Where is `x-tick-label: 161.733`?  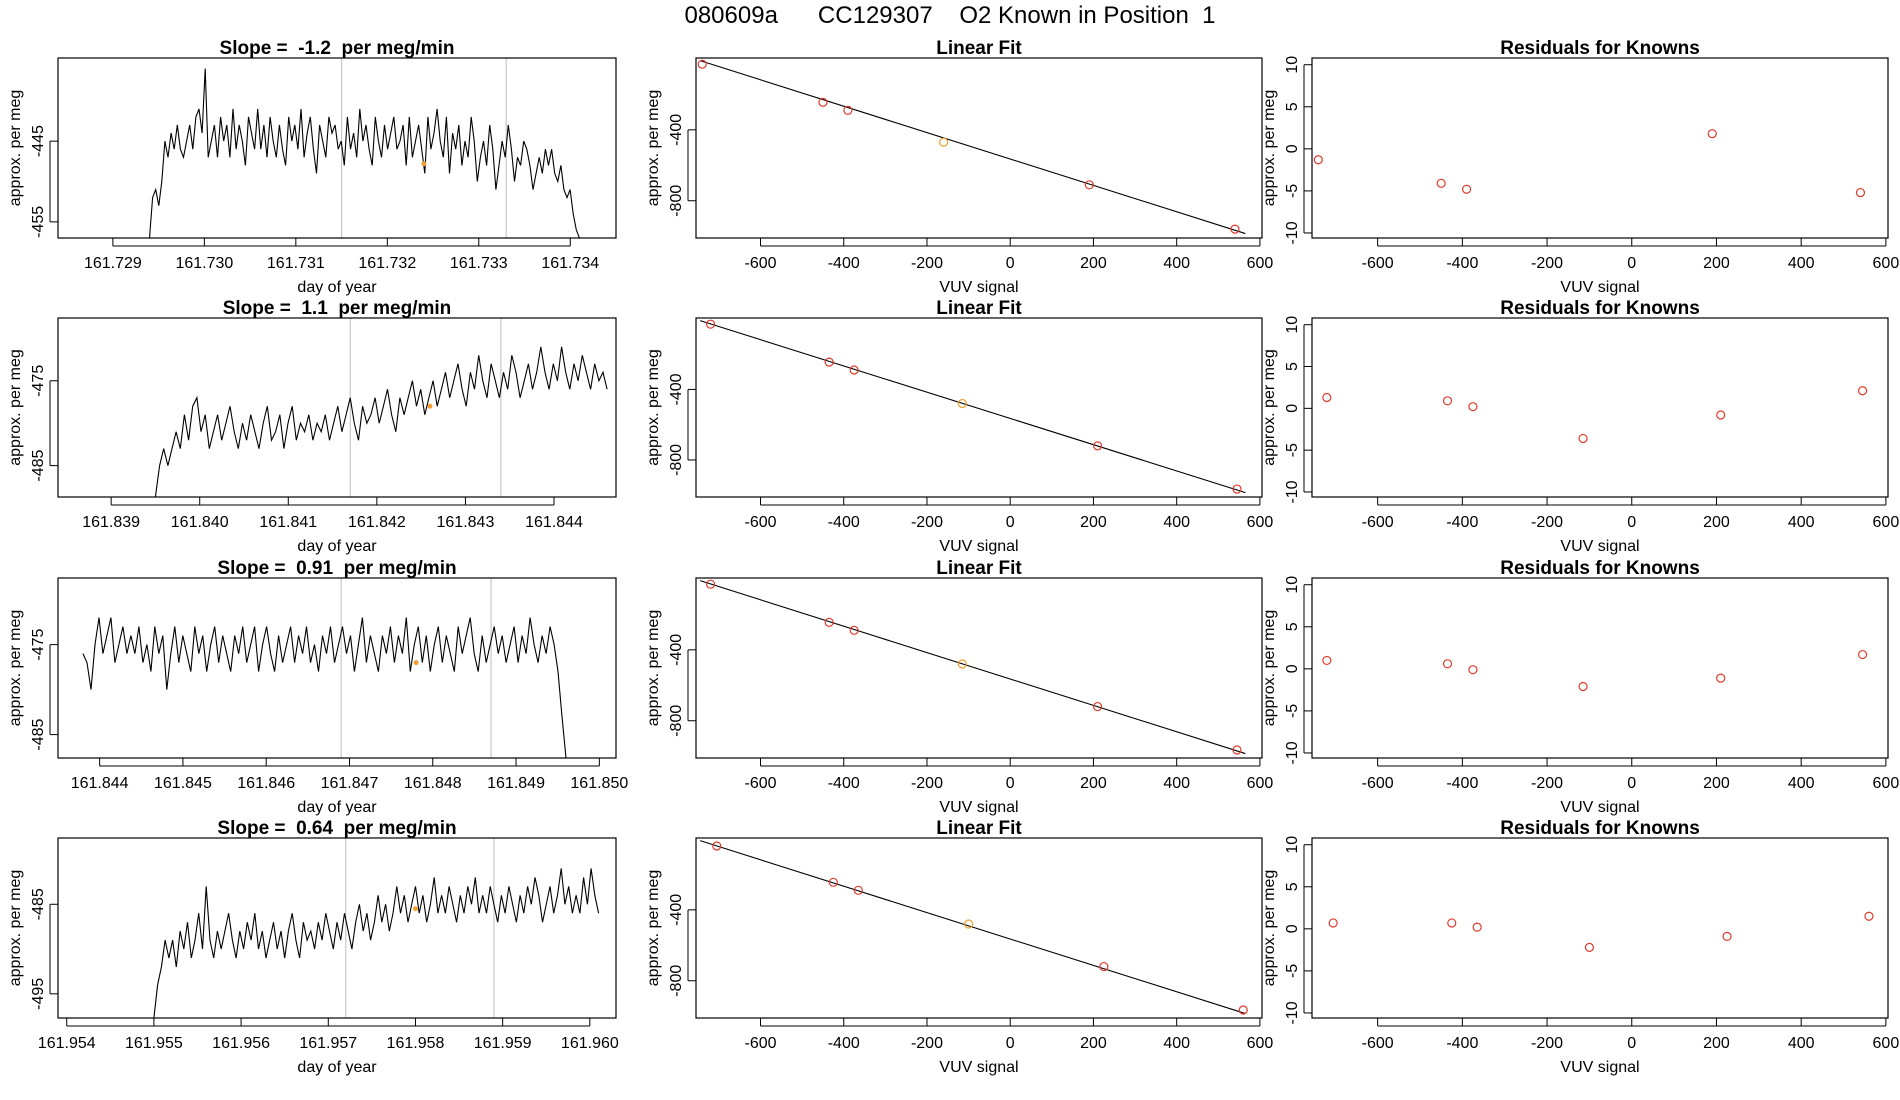
x-tick-label: 161.733 is located at coordinates (479, 263).